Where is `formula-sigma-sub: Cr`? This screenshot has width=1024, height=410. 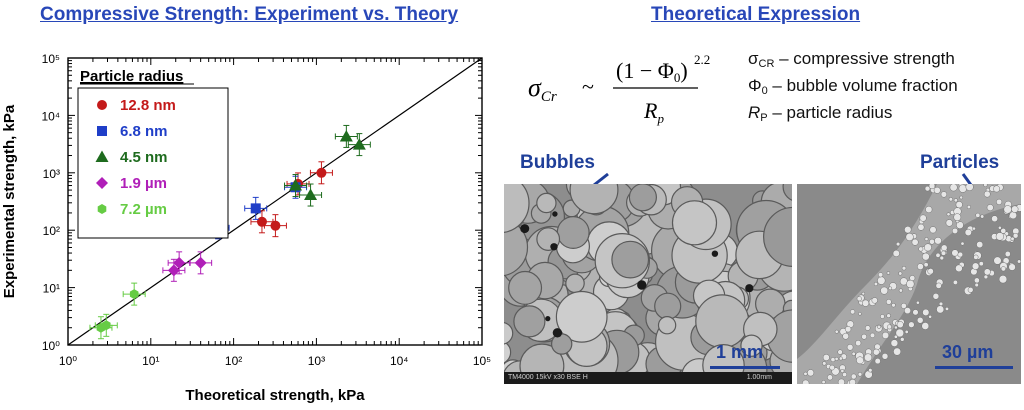
formula-sigma-sub: Cr is located at coordinates (549, 97).